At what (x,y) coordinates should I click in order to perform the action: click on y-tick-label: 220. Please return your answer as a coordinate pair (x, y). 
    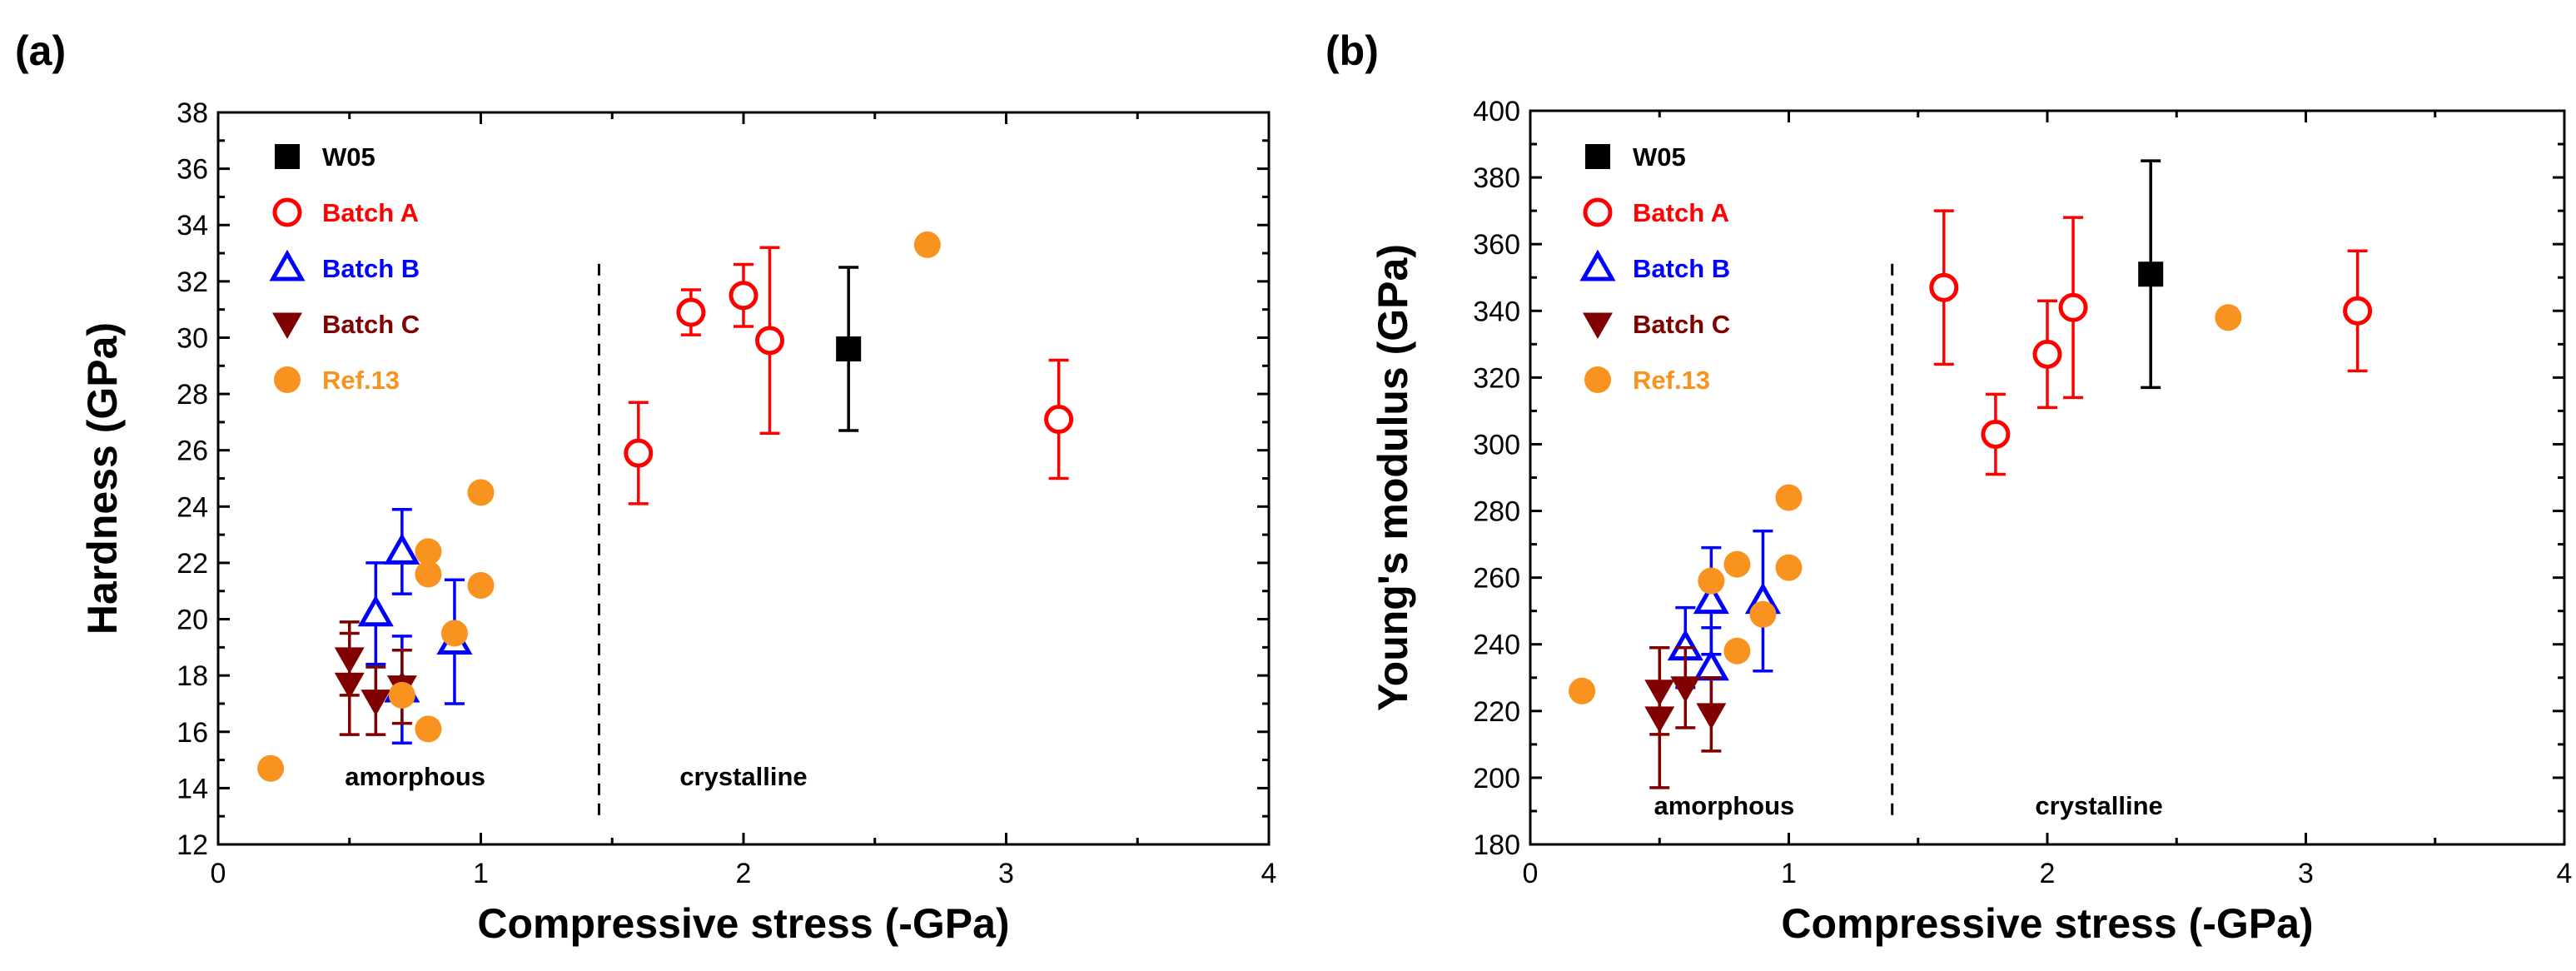
    Looking at the image, I should click on (1496, 712).